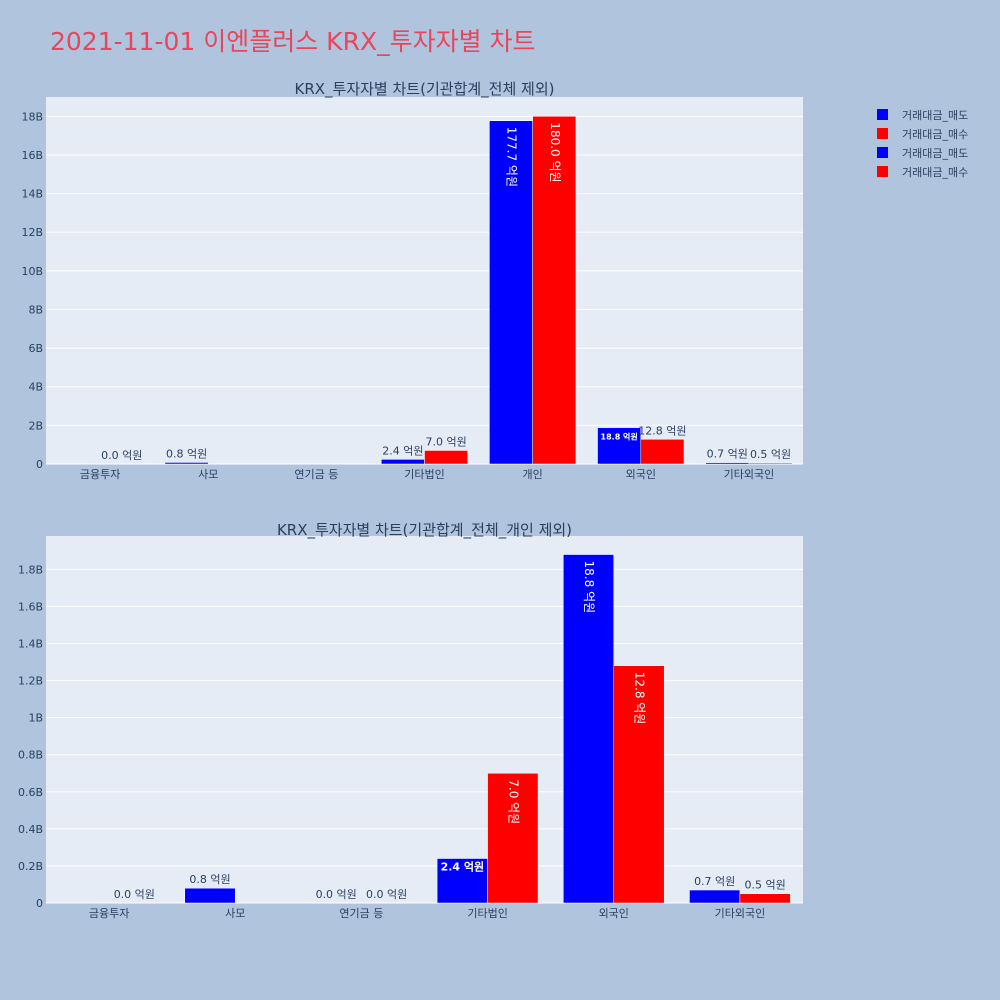 This screenshot has height=1000, width=1000. What do you see at coordinates (30, 755) in the screenshot?
I see `y-tick-label: 0.8B` at bounding box center [30, 755].